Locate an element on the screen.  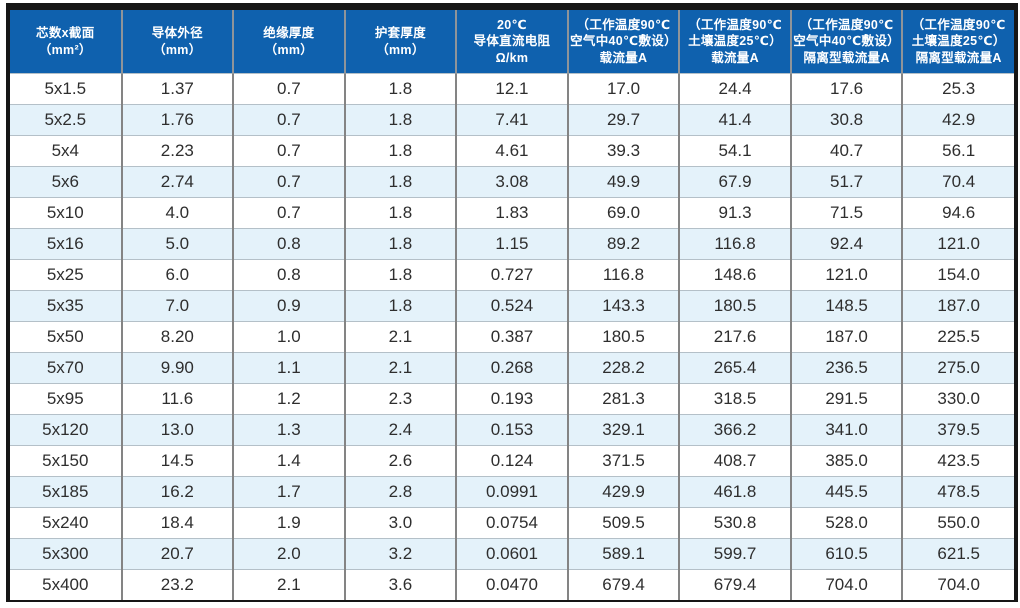
table-cell: 0.9 is located at coordinates (288, 306).